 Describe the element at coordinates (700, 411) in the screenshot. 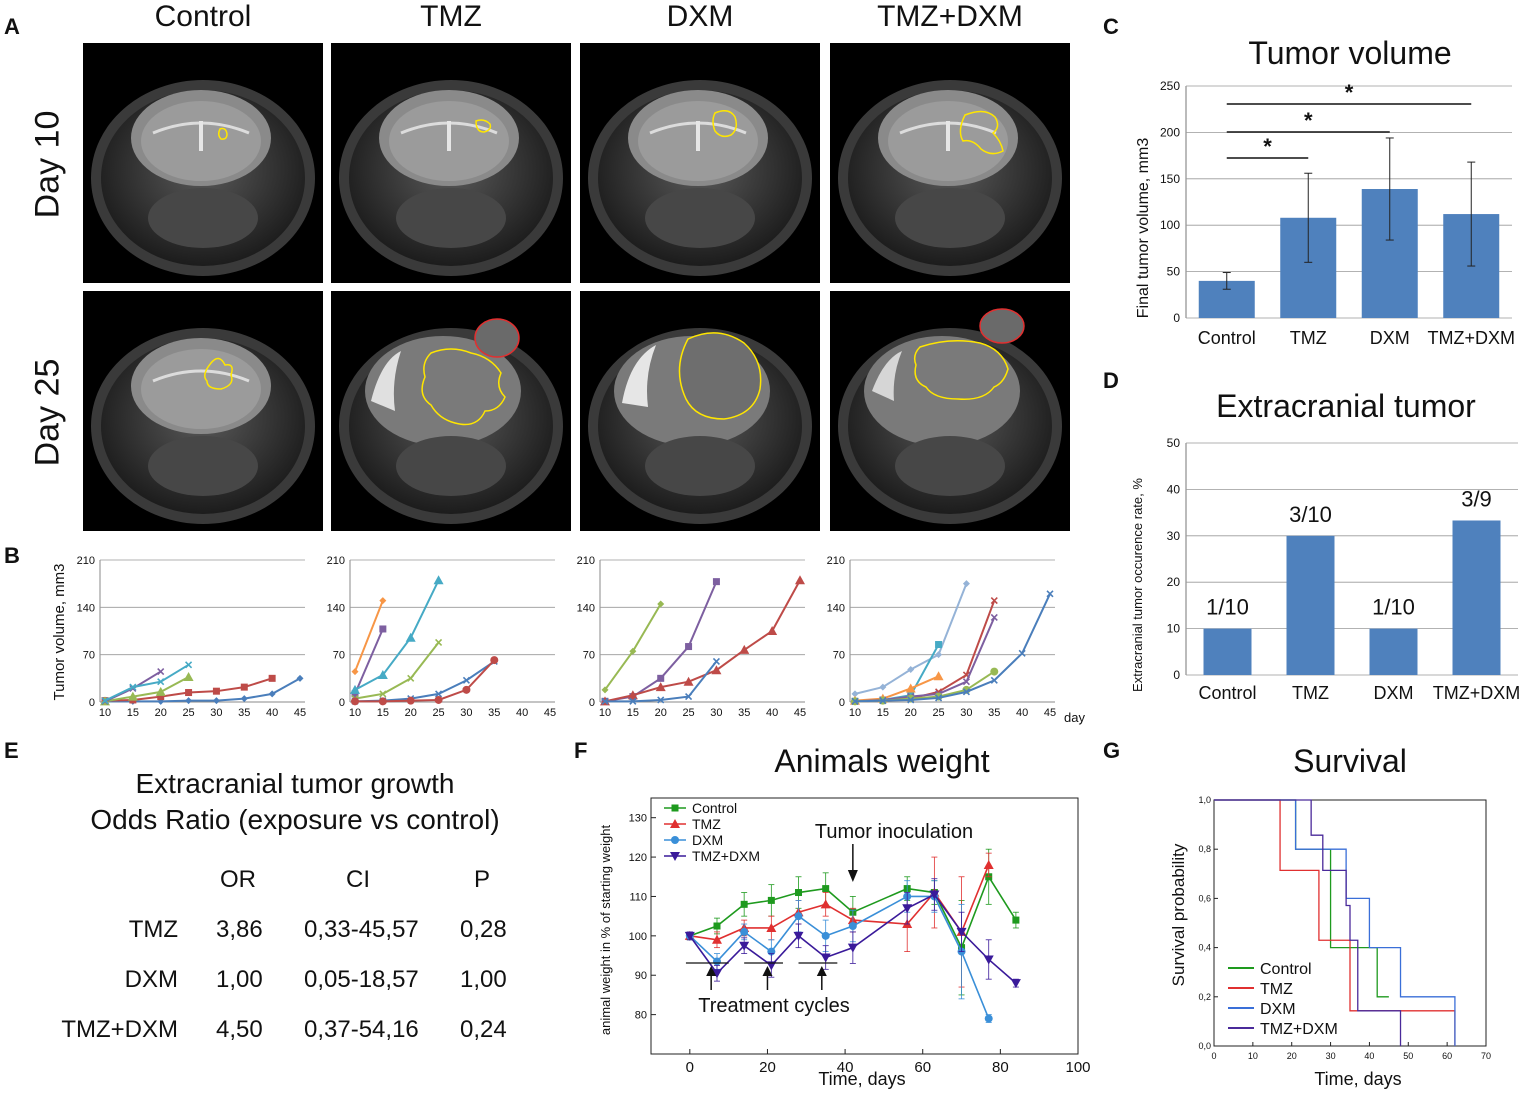

I see `mri-dxm-day25` at that location.